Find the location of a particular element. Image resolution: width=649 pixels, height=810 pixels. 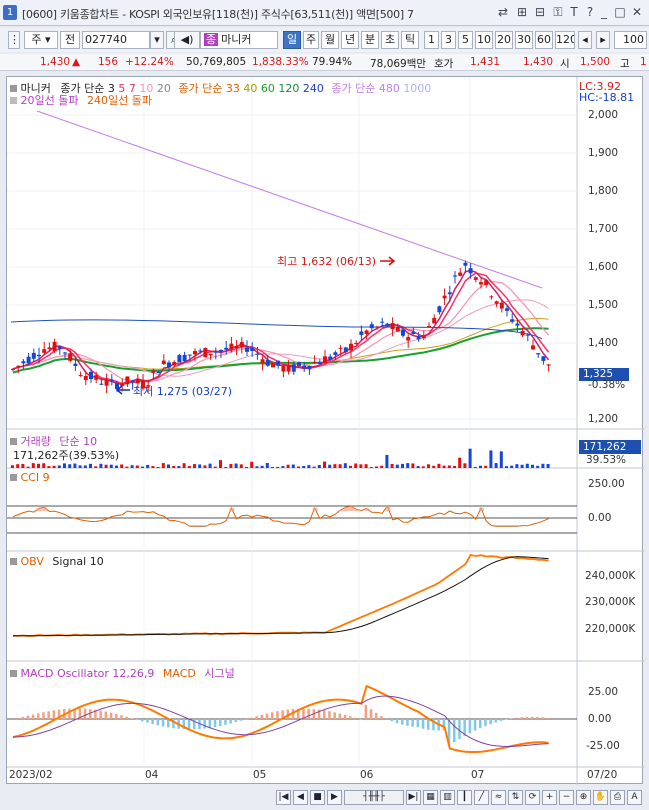

legend-ma60: 60 is located at coordinates (267, 88).